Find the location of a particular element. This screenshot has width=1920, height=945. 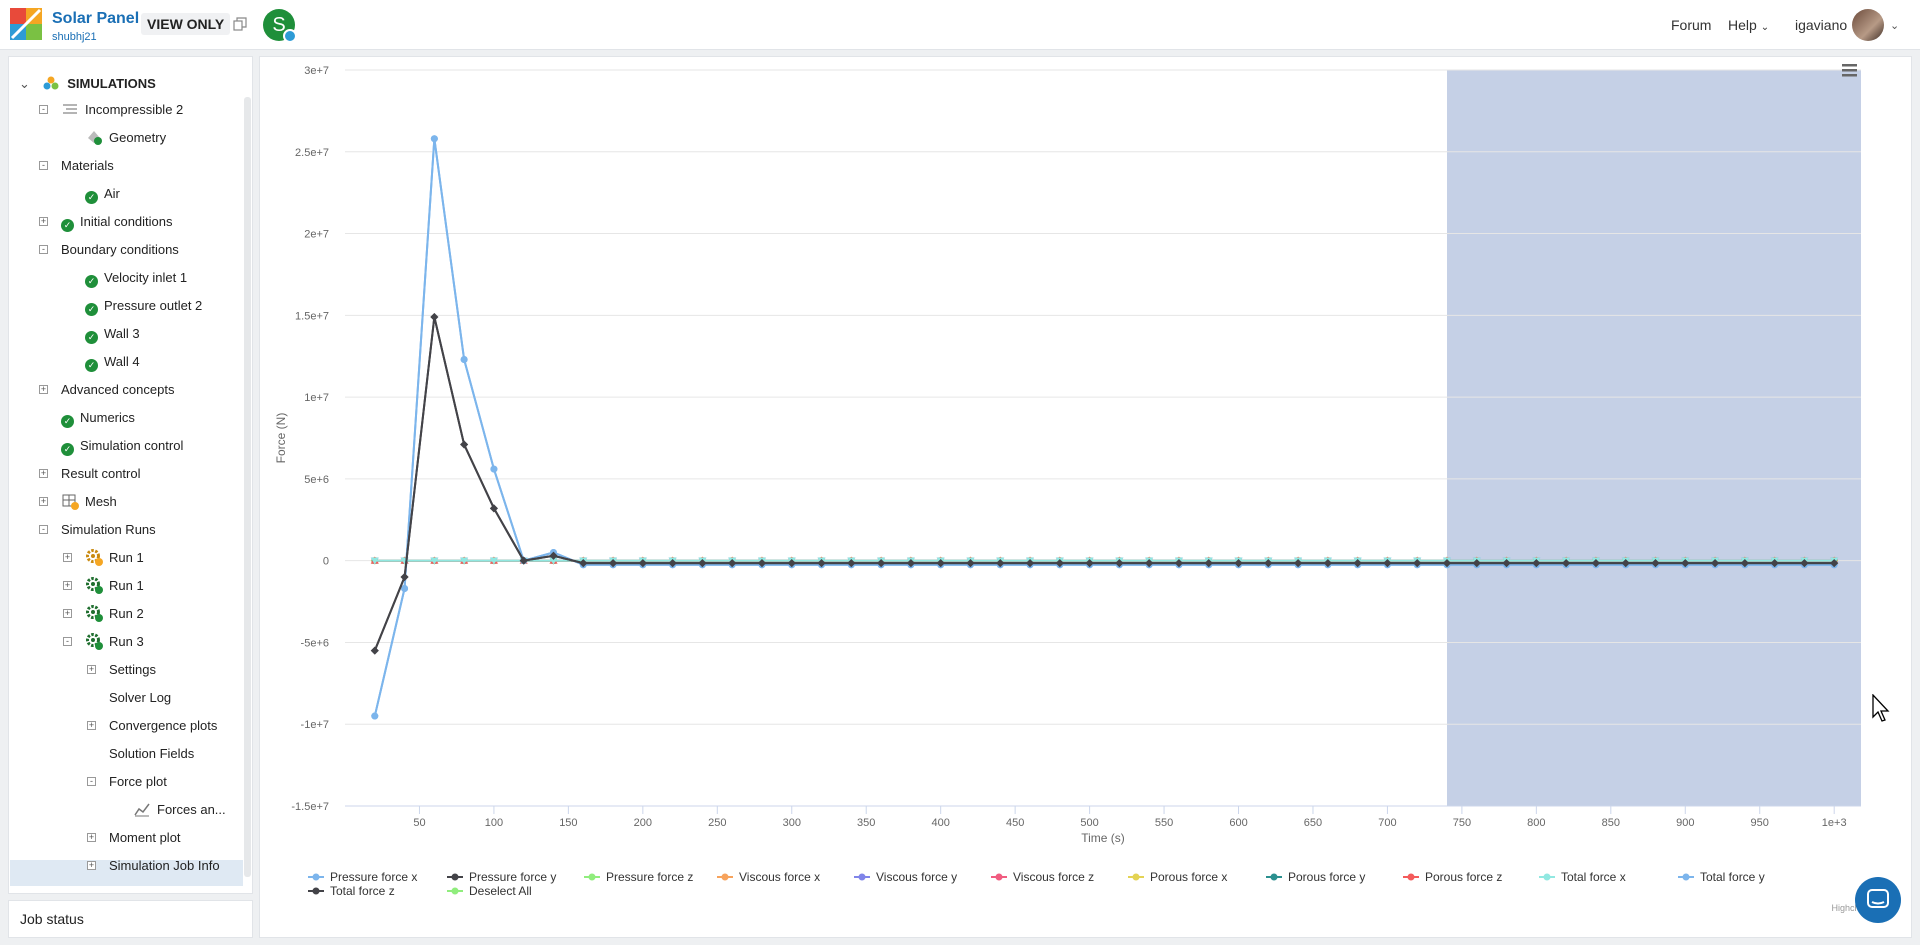

legend-label: Total force x is located at coordinates (1593, 877).